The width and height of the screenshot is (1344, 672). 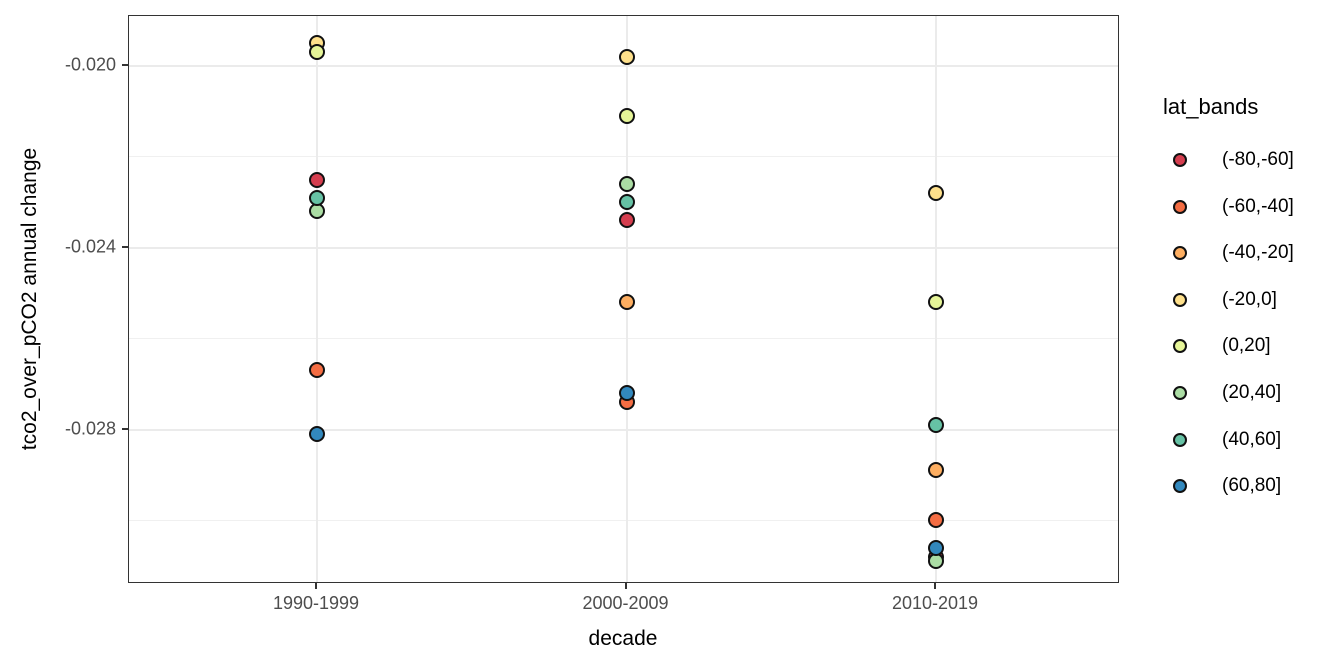 I want to click on legend-item-label: (0,20], so click(x=1246, y=346).